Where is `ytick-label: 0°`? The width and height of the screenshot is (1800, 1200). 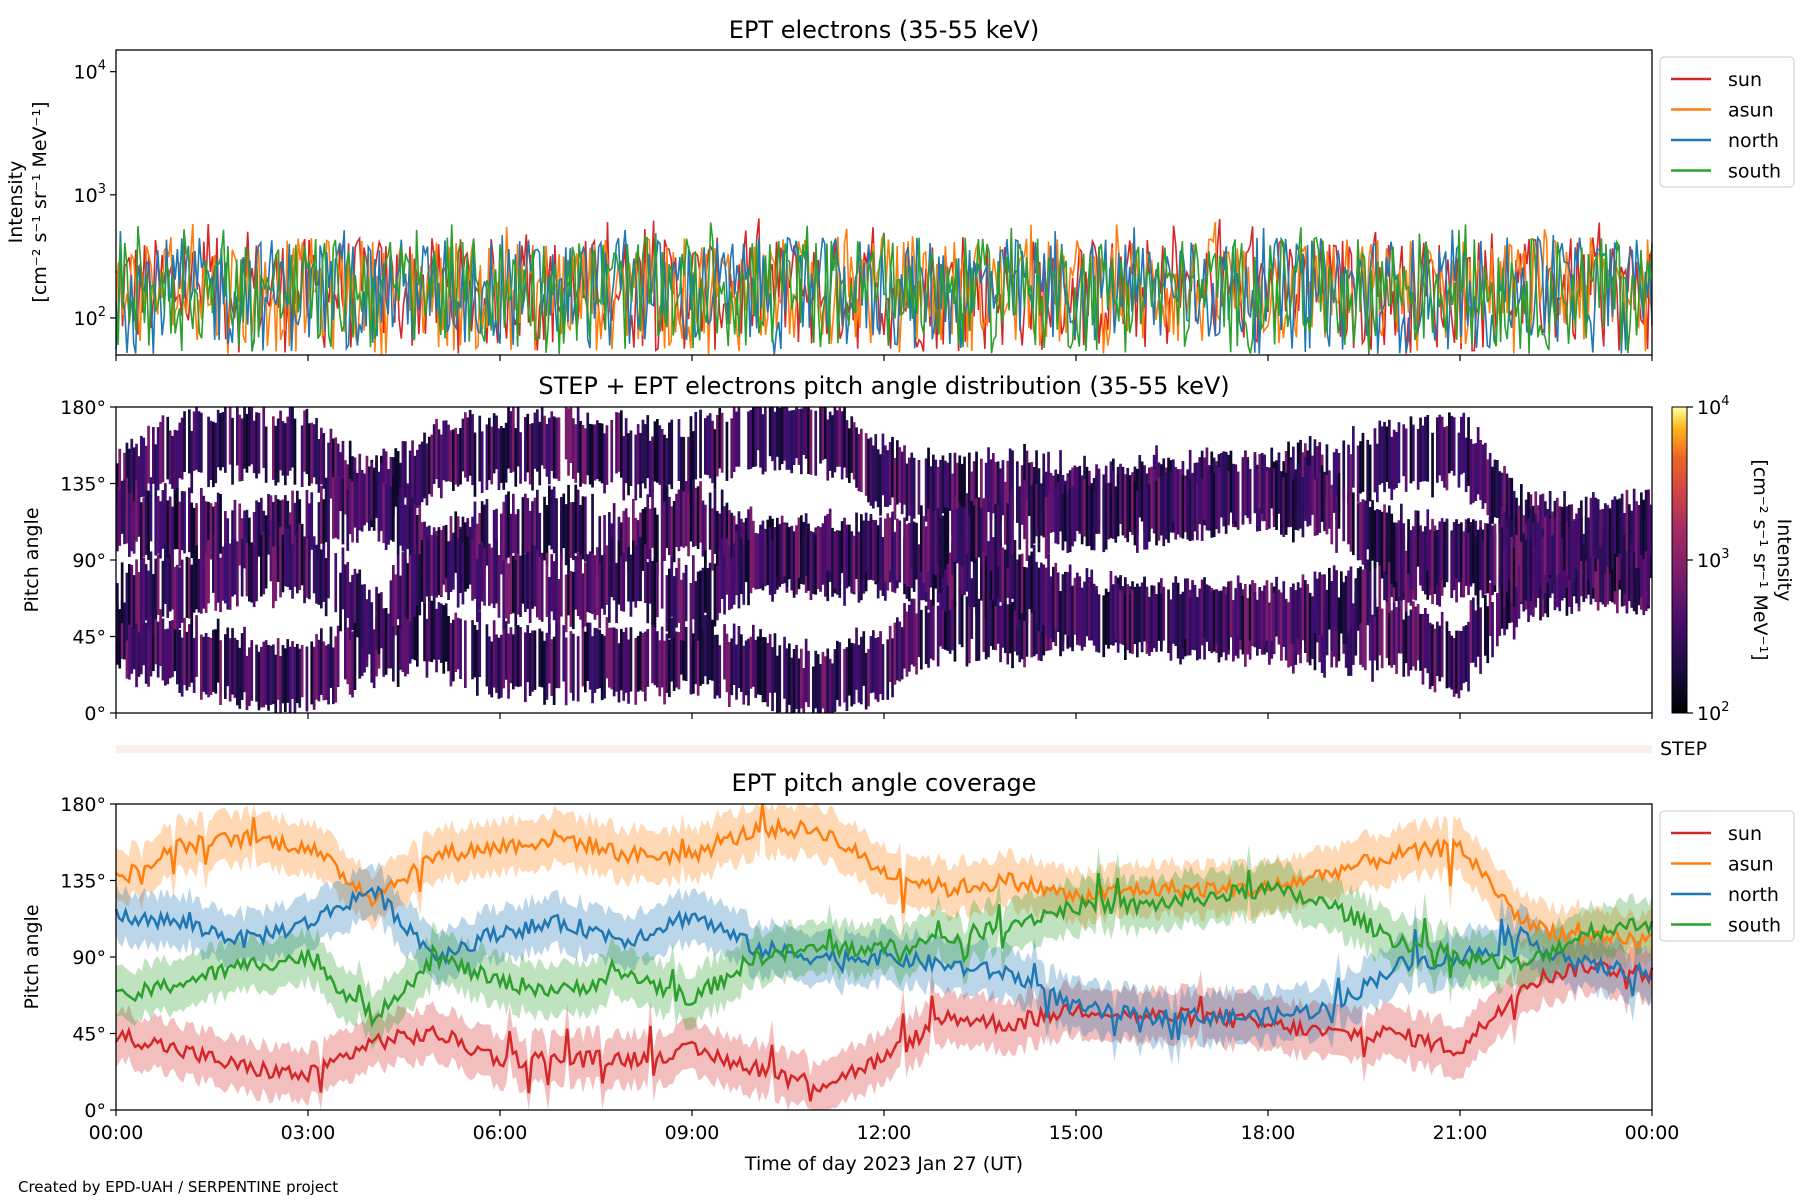
ytick-label: 0° is located at coordinates (95, 714).